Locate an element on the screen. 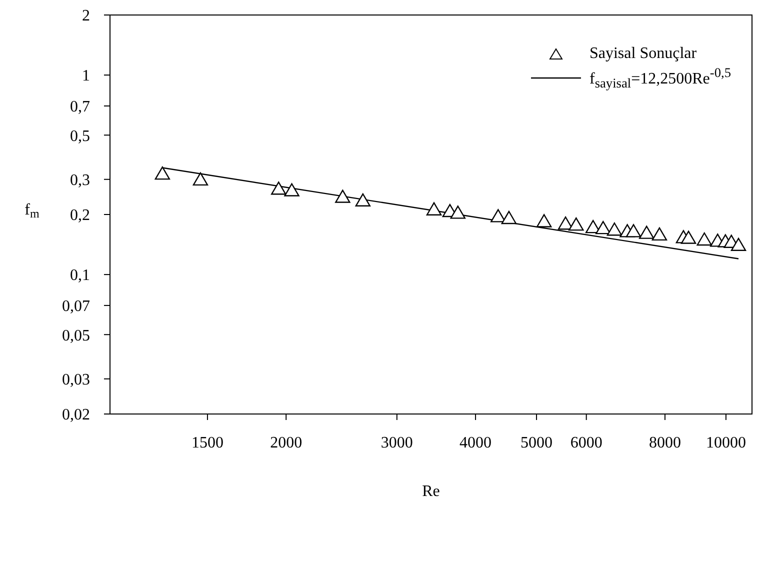 The height and width of the screenshot is (579, 781). y-tick-label: 0,1 is located at coordinates (80, 275).